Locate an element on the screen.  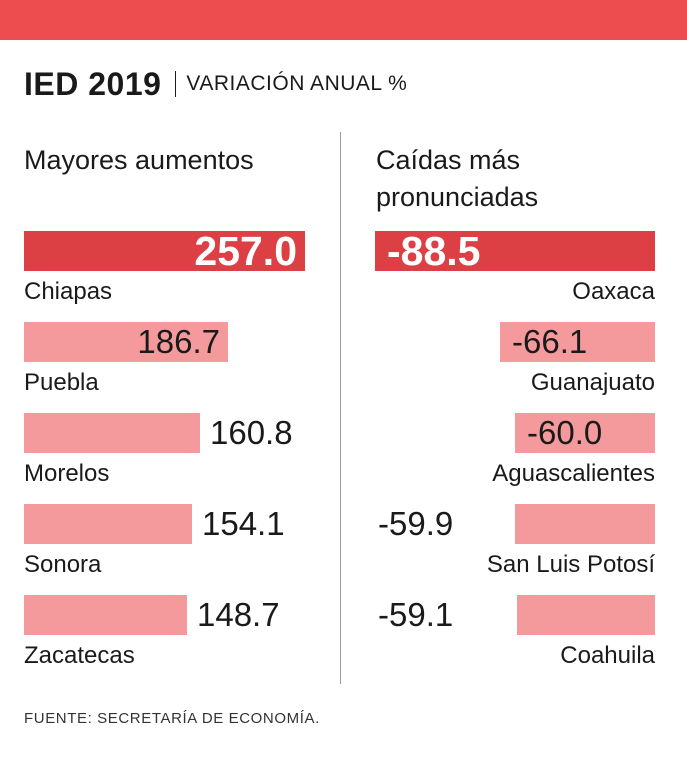
increases-panel-title: Mayores aumentos is located at coordinates (139, 160).